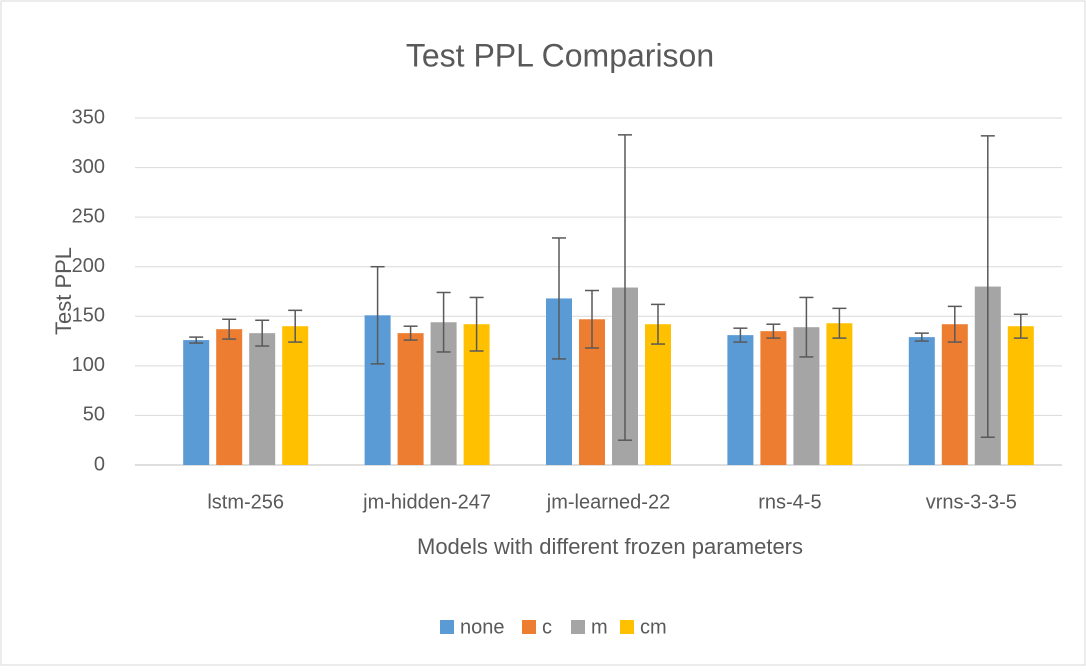  Describe the element at coordinates (245, 502) in the screenshot. I see `x-tick-label: lstm-256` at that location.